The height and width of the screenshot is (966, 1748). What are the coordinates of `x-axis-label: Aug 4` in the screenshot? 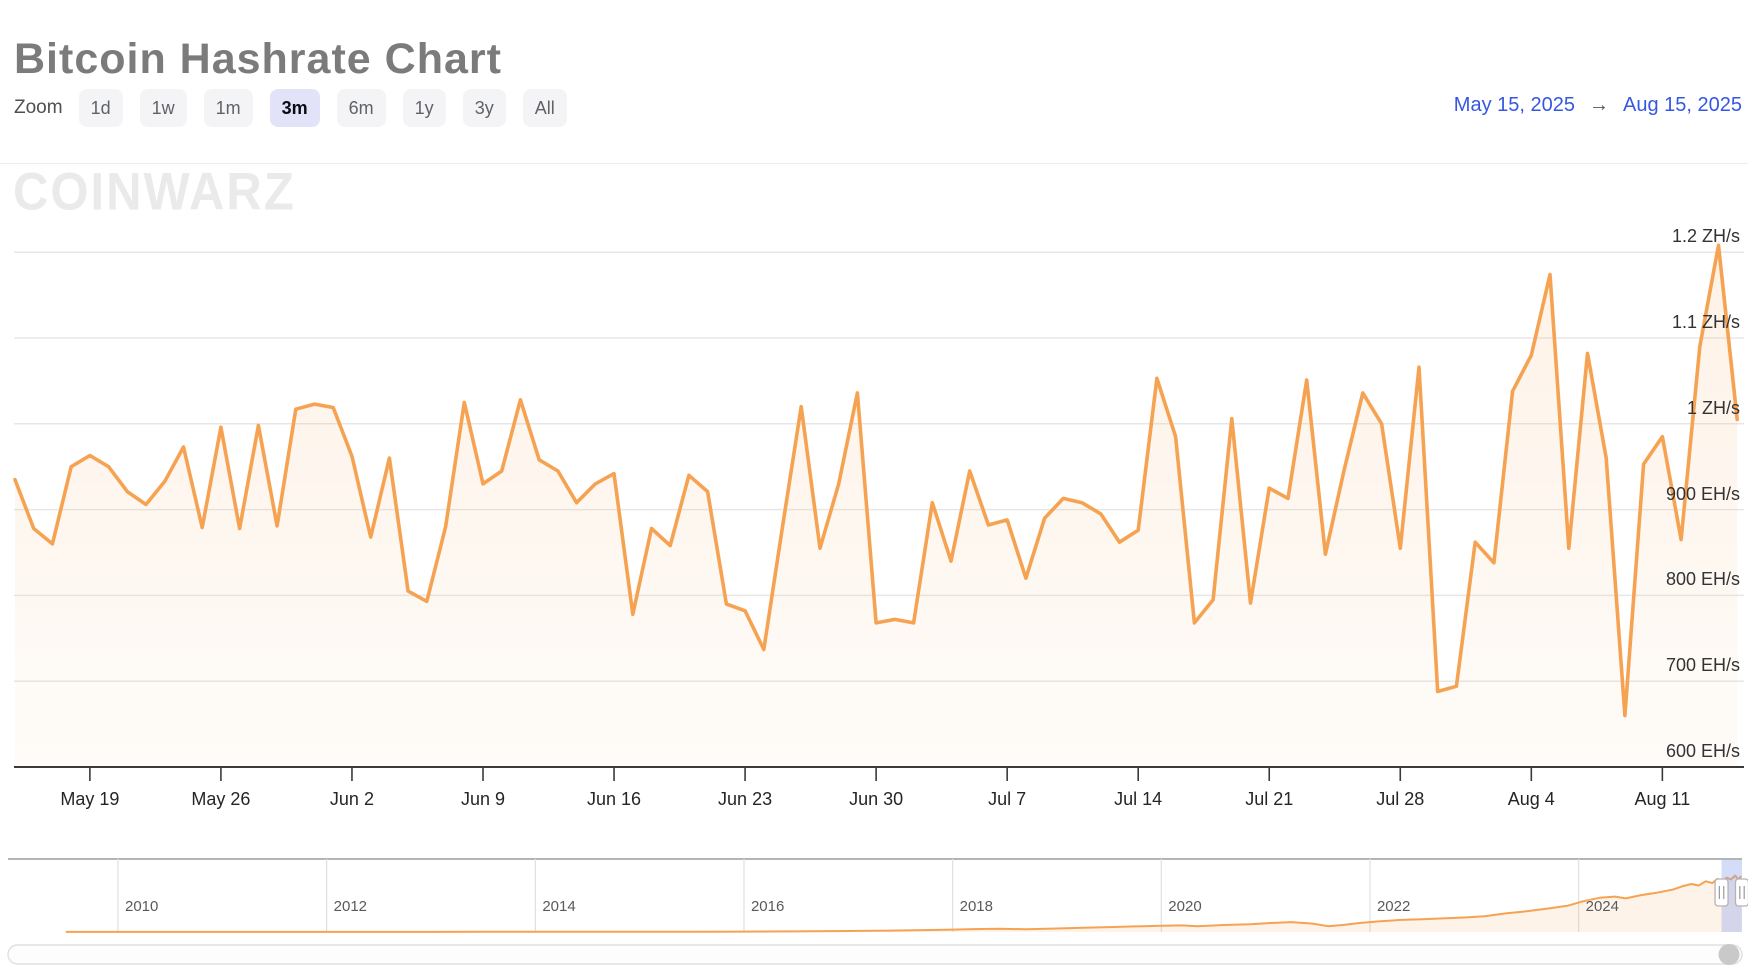 It's located at (1531, 799).